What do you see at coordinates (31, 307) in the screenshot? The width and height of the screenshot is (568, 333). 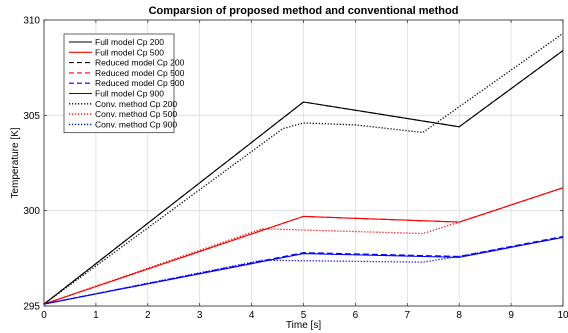 I see `y-tick-label: 295` at bounding box center [31, 307].